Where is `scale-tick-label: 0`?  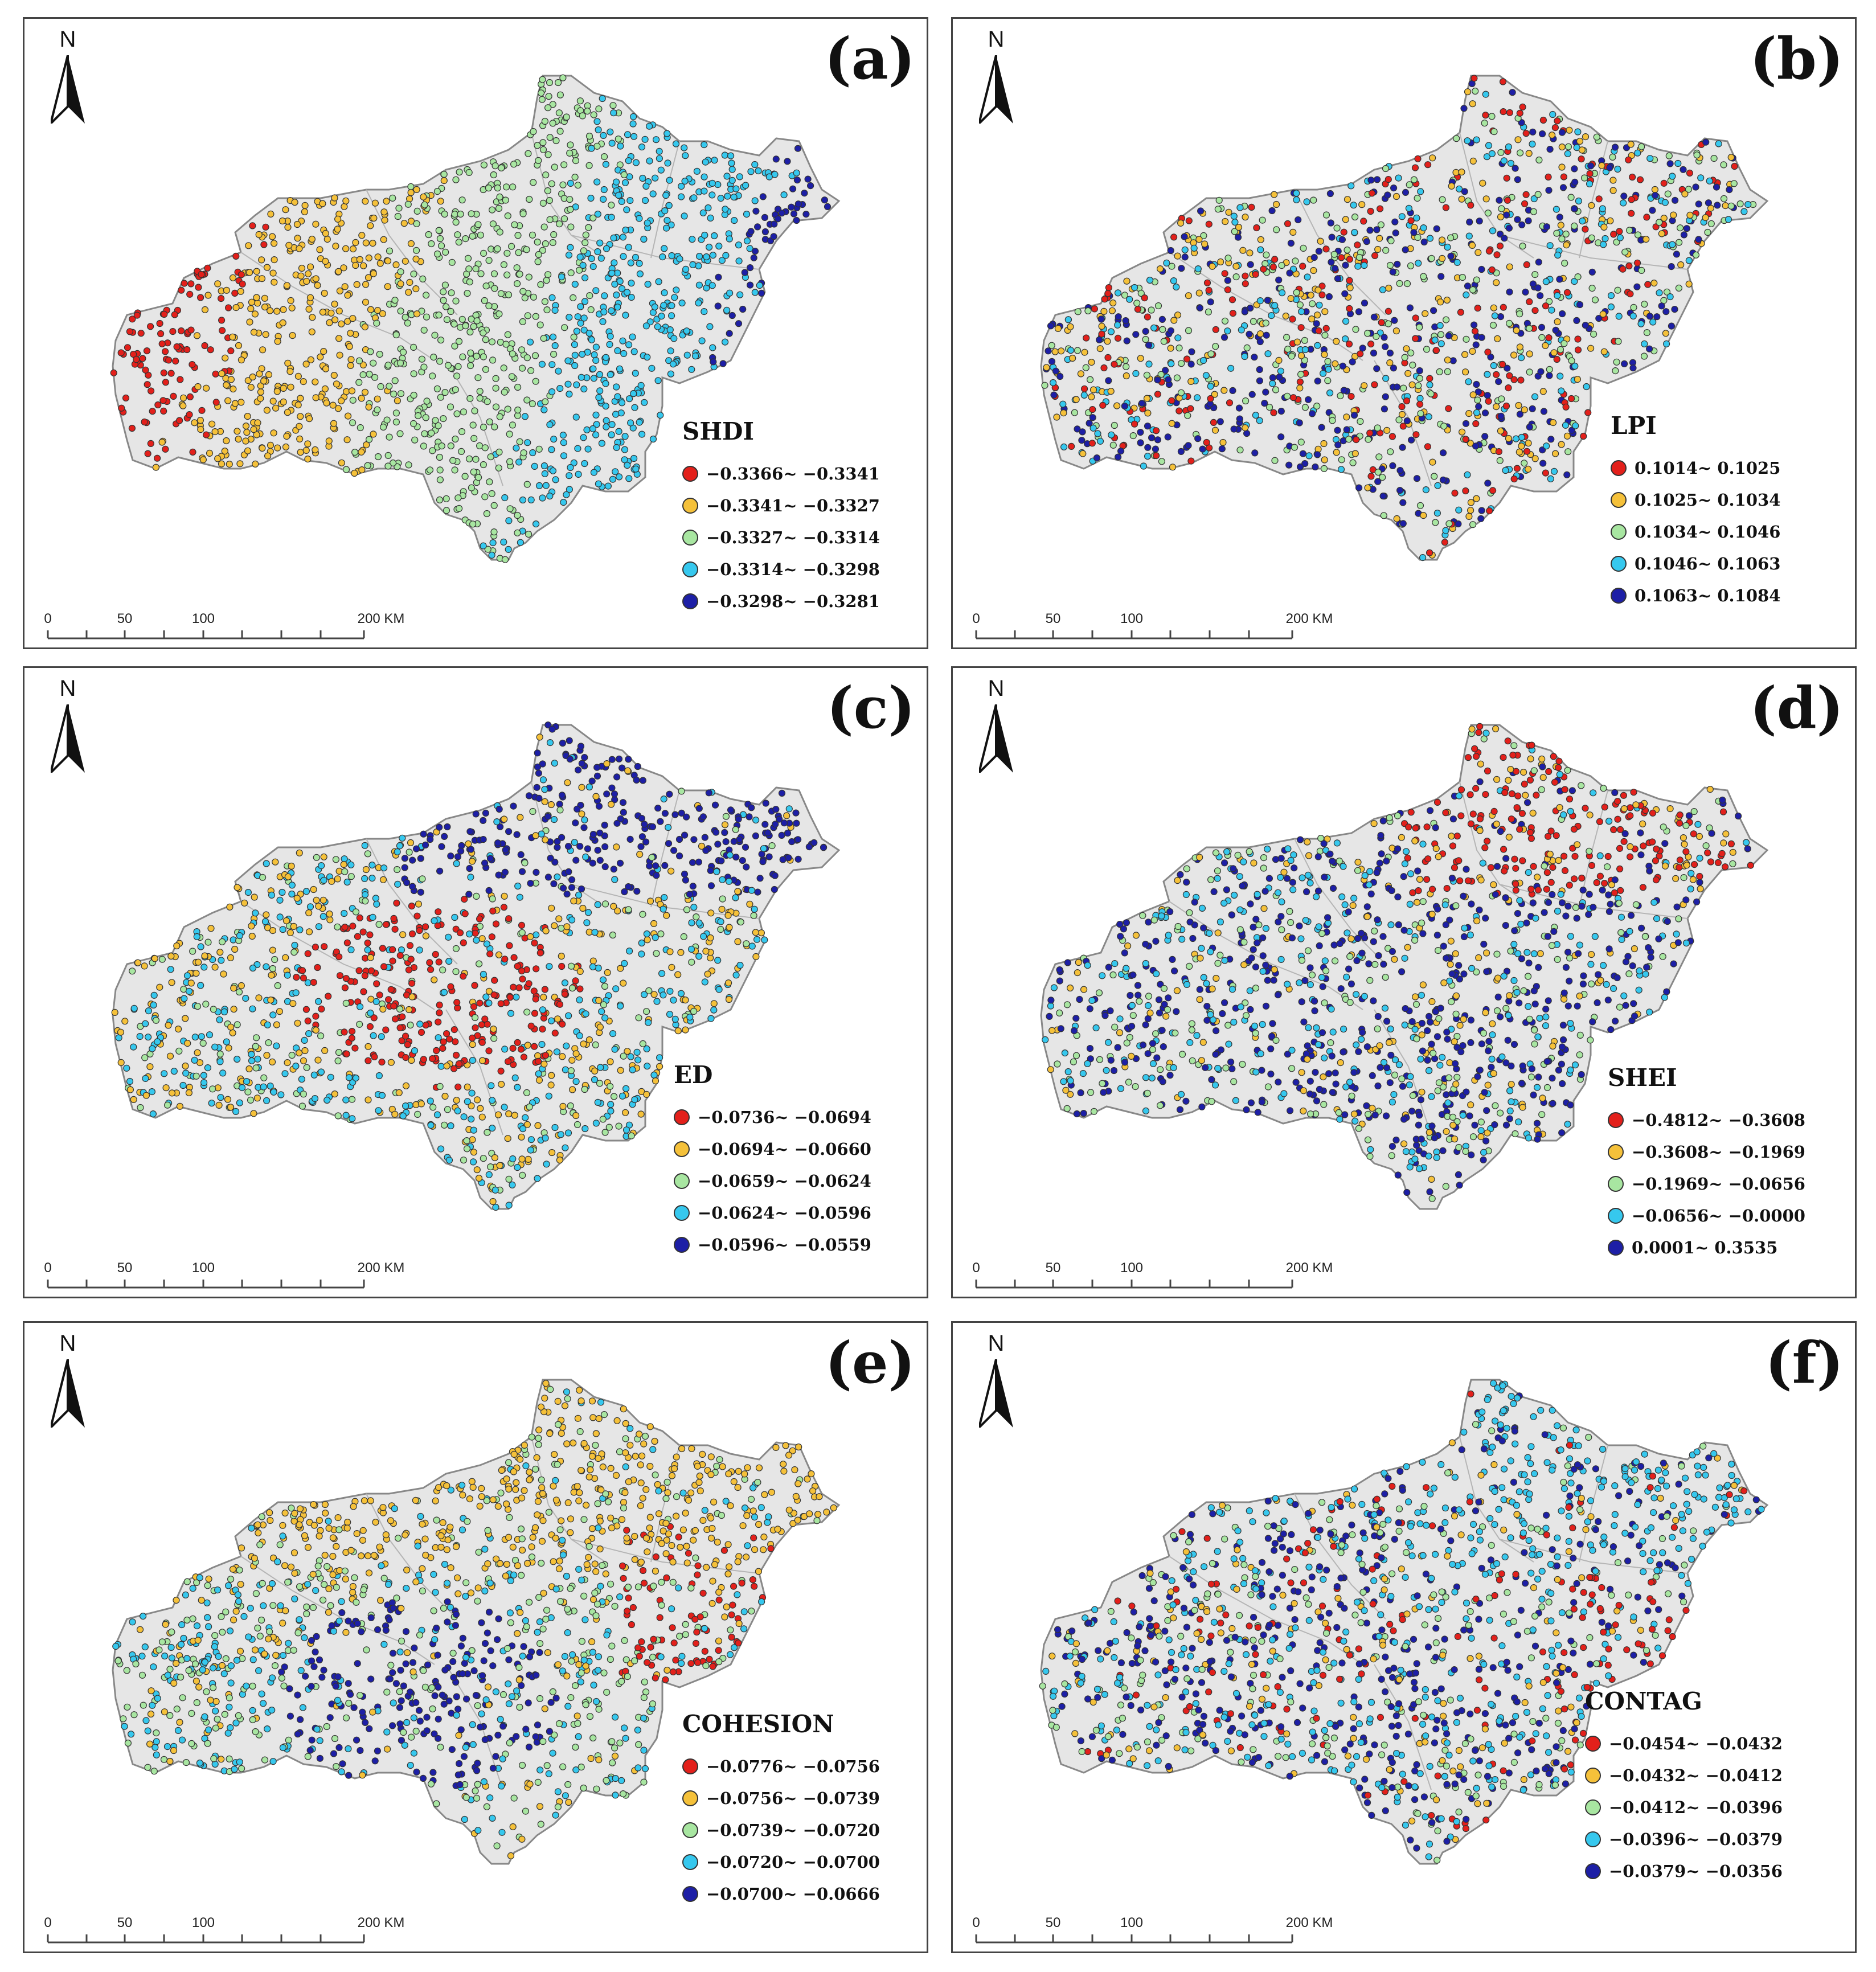
scale-tick-label: 0 is located at coordinates (976, 618).